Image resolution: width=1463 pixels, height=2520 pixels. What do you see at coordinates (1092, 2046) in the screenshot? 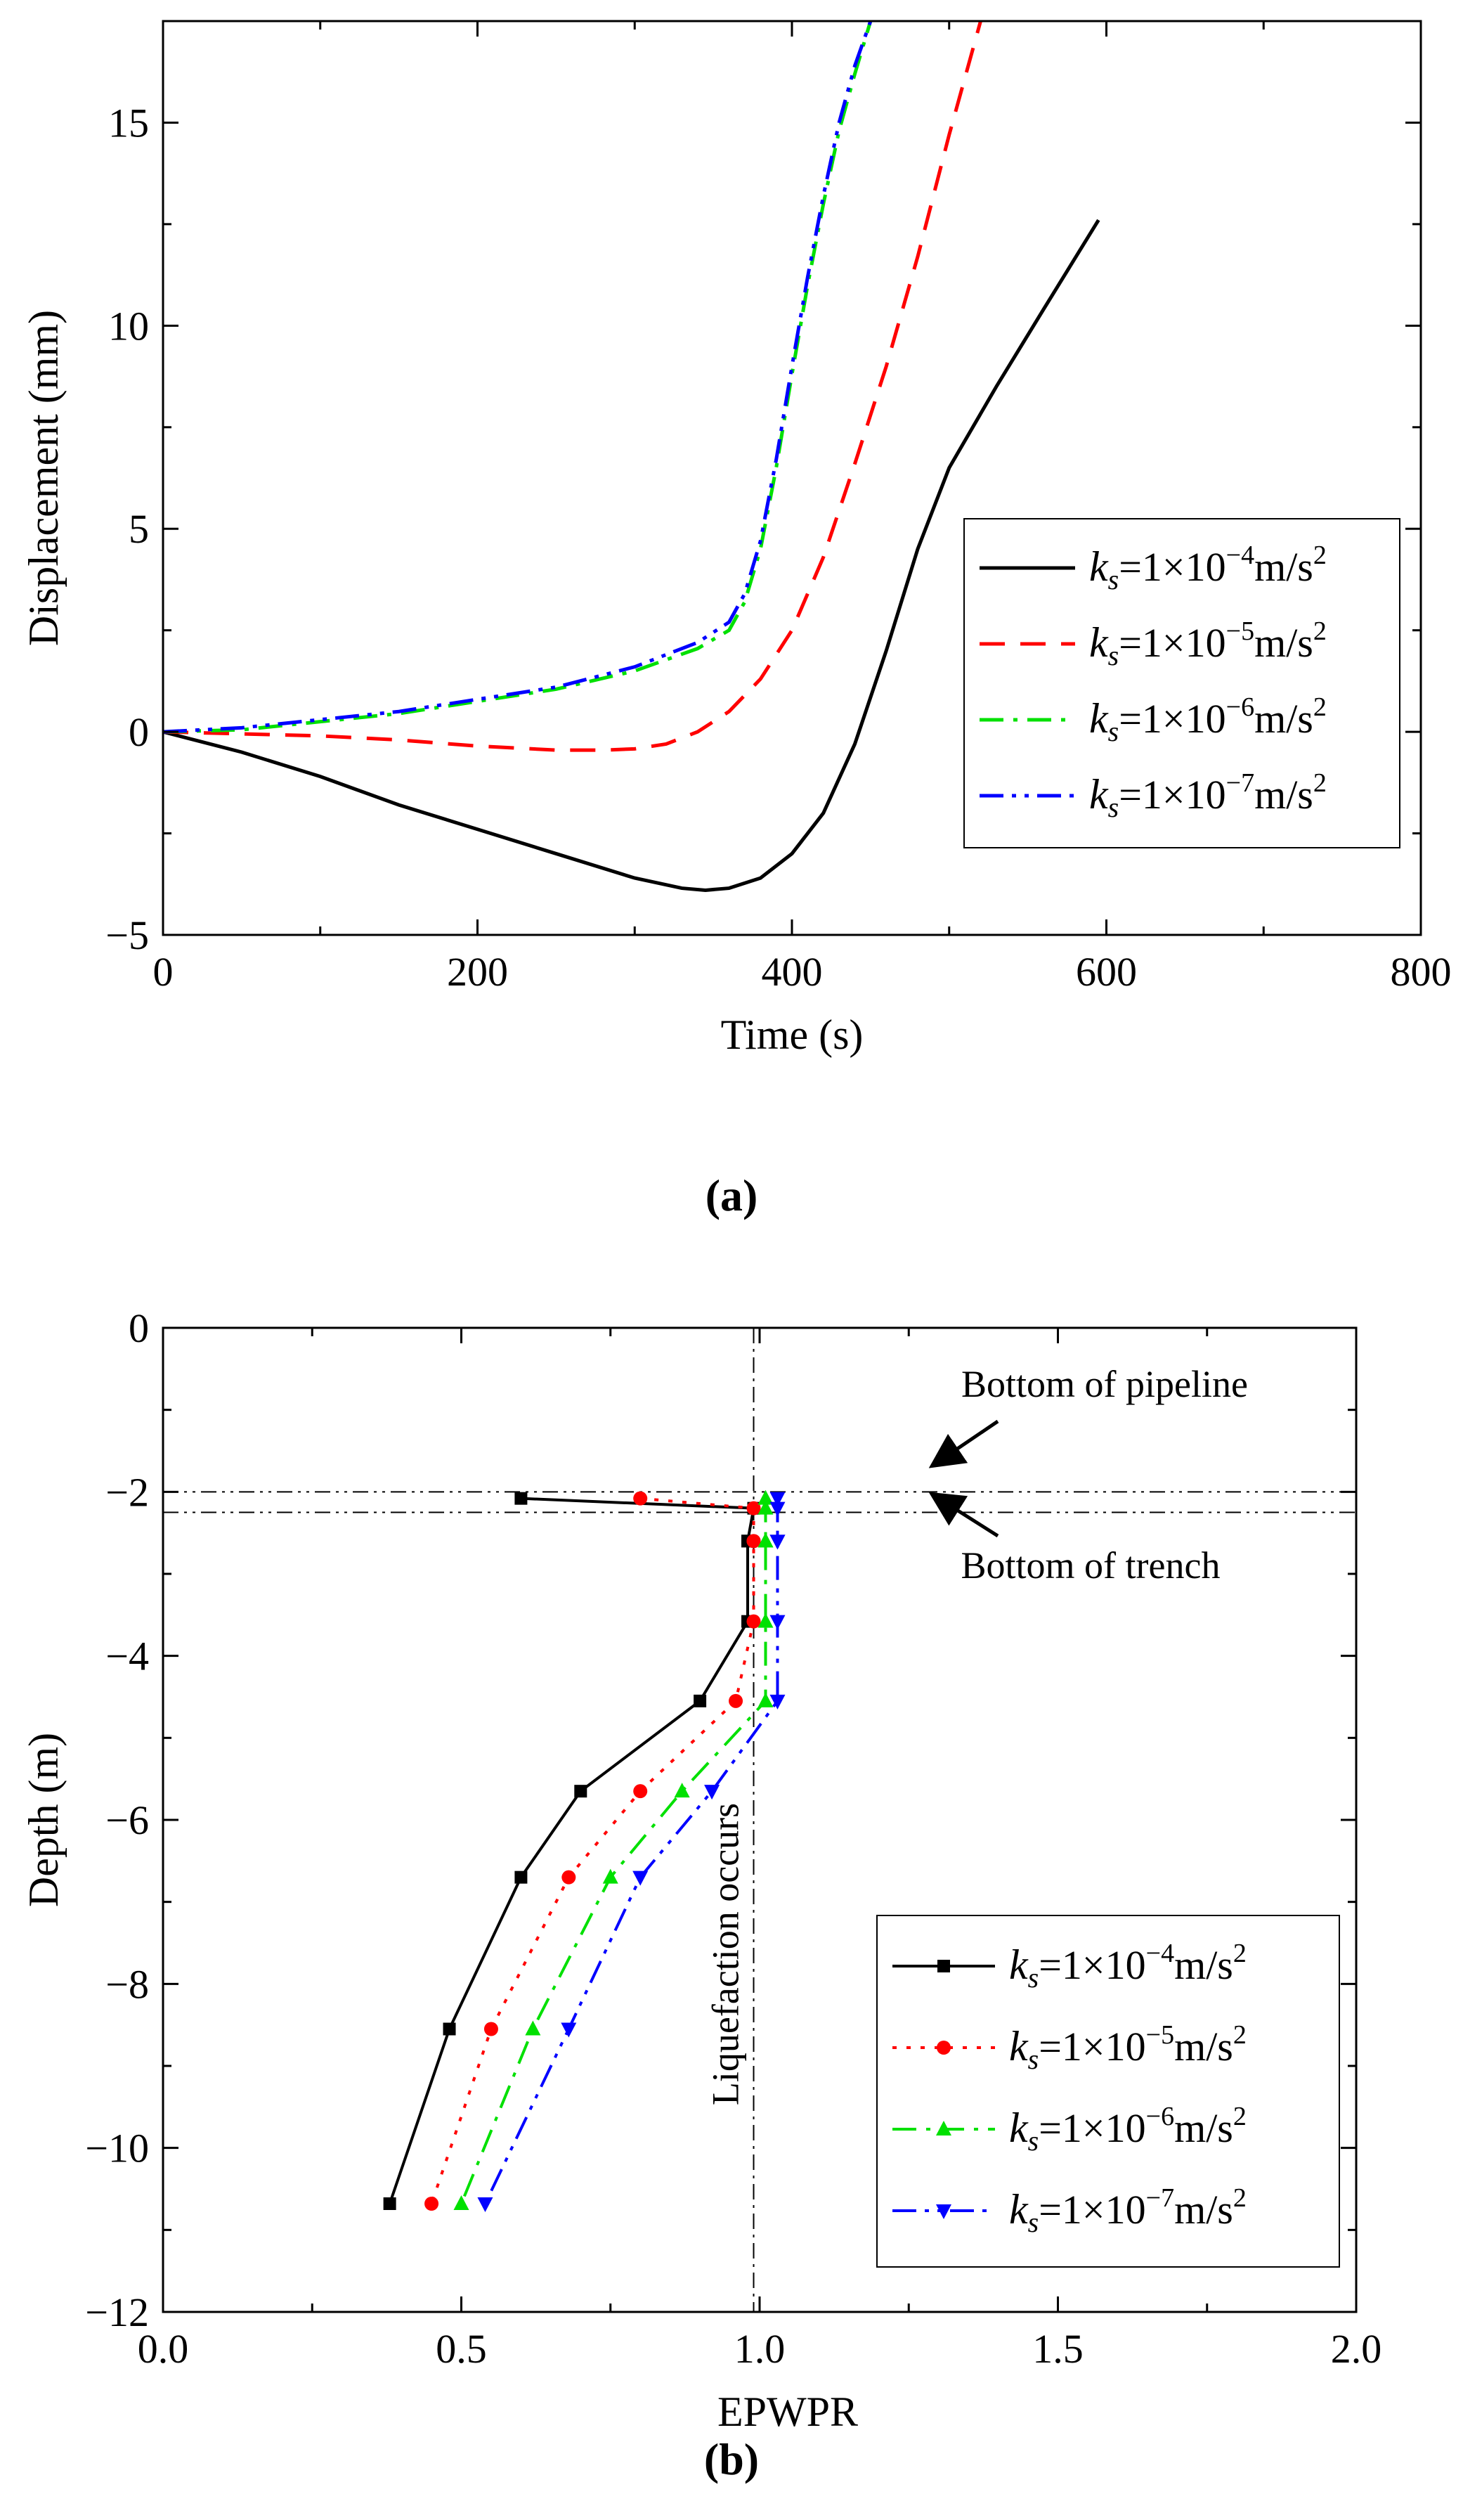
I see `legend-b-entry-2-text: =1×10` at bounding box center [1092, 2046].